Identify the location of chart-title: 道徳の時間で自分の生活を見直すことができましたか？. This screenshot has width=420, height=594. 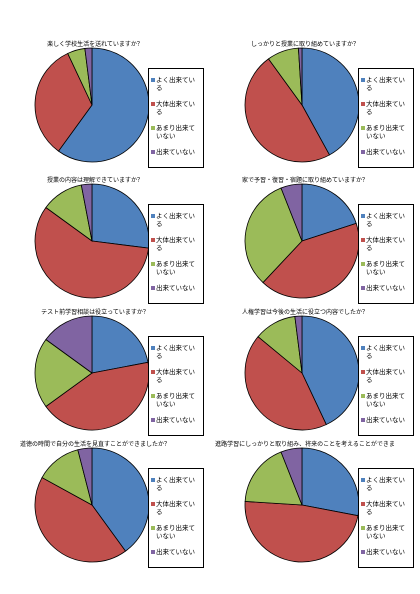
(94, 444).